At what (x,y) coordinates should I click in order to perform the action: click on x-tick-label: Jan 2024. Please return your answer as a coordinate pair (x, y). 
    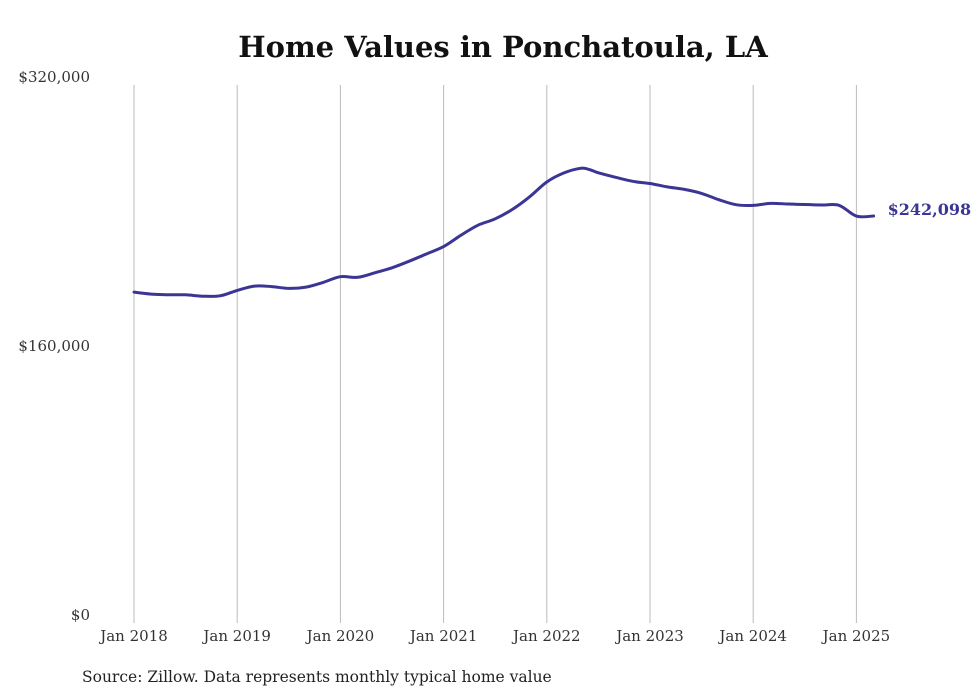
    Looking at the image, I should click on (752, 636).